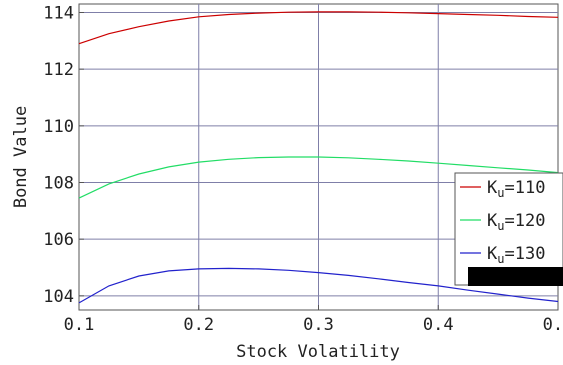 The width and height of the screenshot is (563, 365). Describe the element at coordinates (515, 276) in the screenshot. I see `legend-redaction-bar` at that location.